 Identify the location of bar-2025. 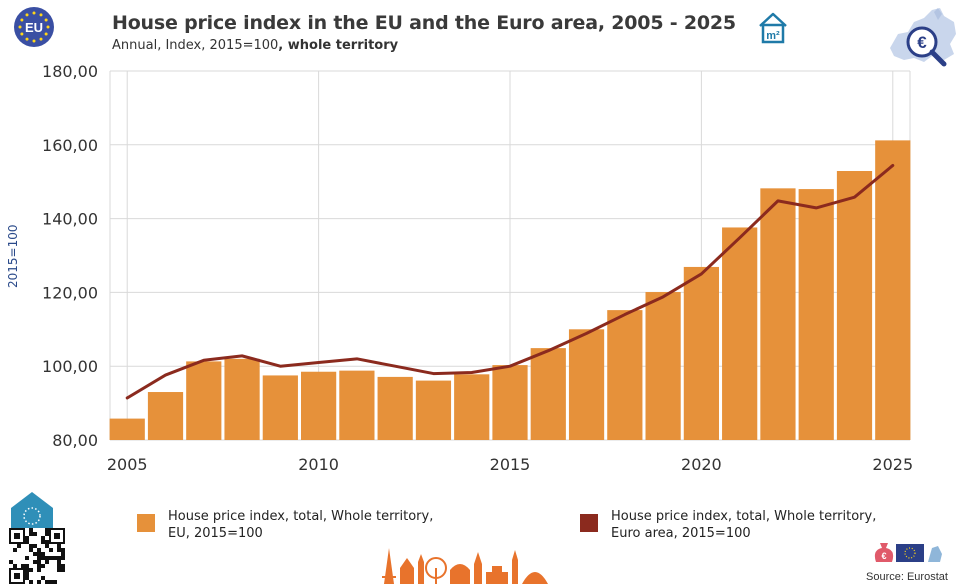
(893, 290).